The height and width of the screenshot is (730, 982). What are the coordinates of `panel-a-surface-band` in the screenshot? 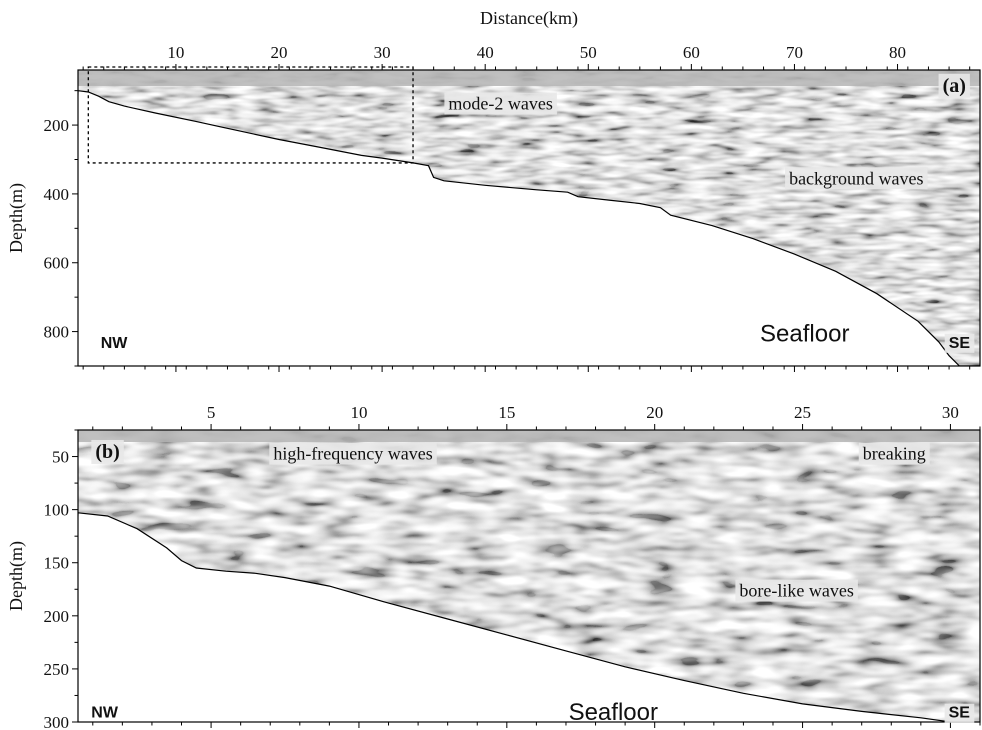 It's located at (529, 78).